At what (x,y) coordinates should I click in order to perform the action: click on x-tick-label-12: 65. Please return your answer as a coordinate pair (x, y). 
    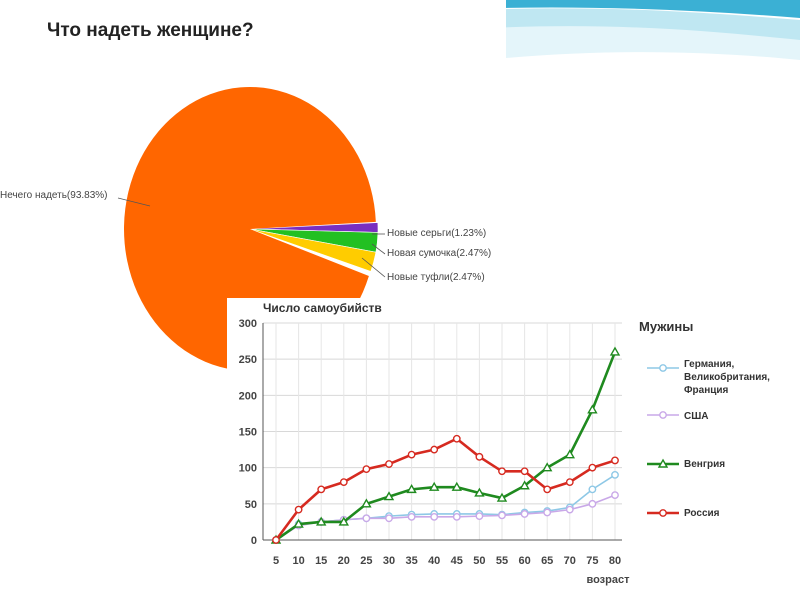
    Looking at the image, I should click on (547, 561).